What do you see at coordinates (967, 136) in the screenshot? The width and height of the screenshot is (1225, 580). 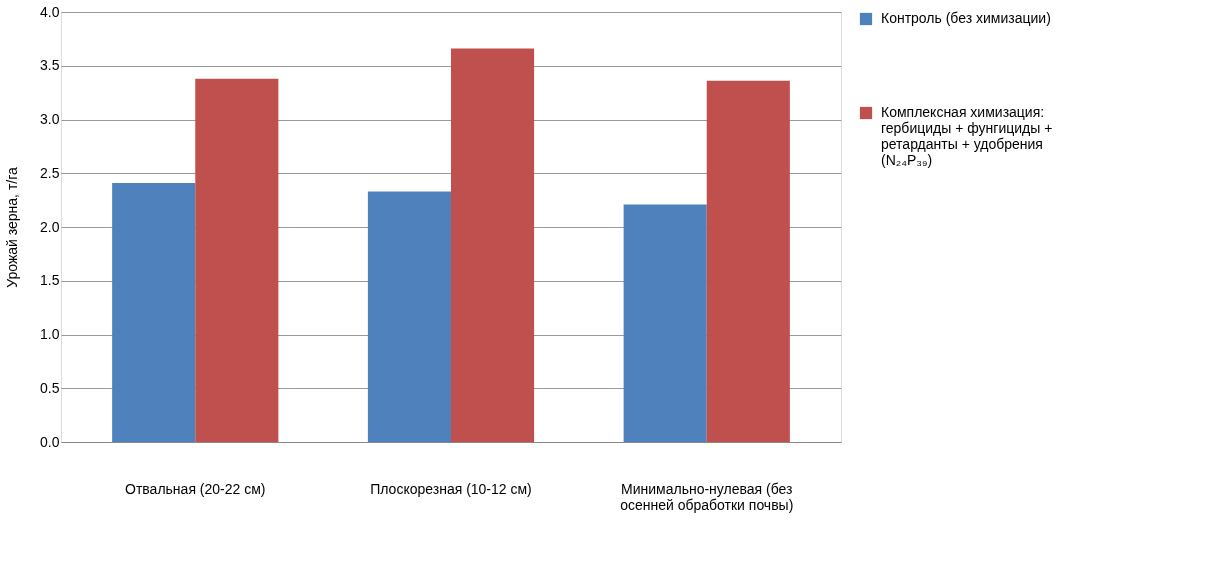 I see `legend-label: Комплексная химизация: гербициды + фунгициды + ретарданты + удобрения (N₂₄P₃₉)` at bounding box center [967, 136].